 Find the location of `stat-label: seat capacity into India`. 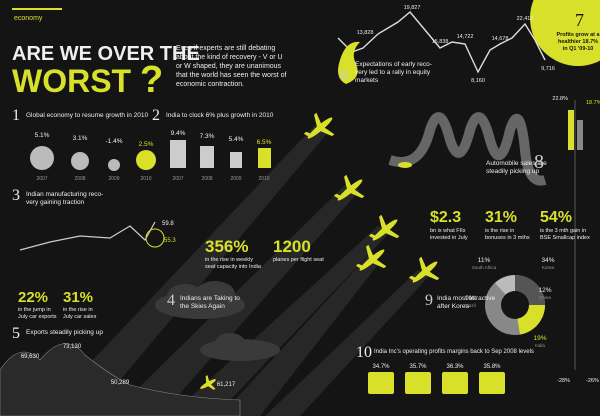

stat-label: seat capacity into India is located at coordinates (233, 267).